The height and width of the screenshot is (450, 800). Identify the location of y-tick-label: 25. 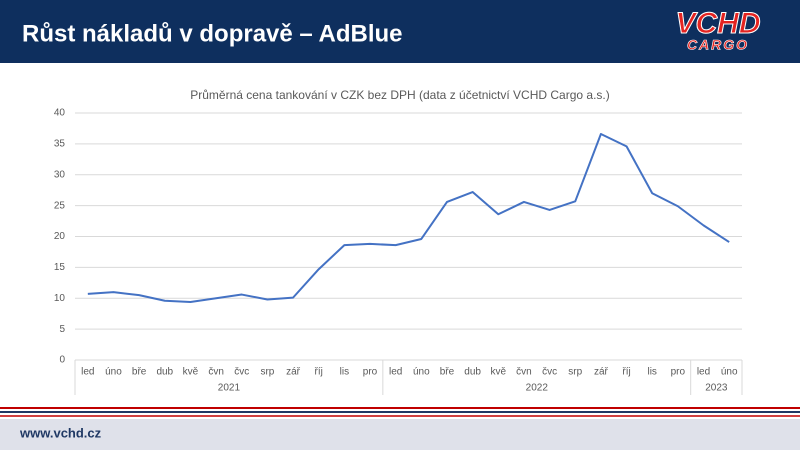
(60, 205).